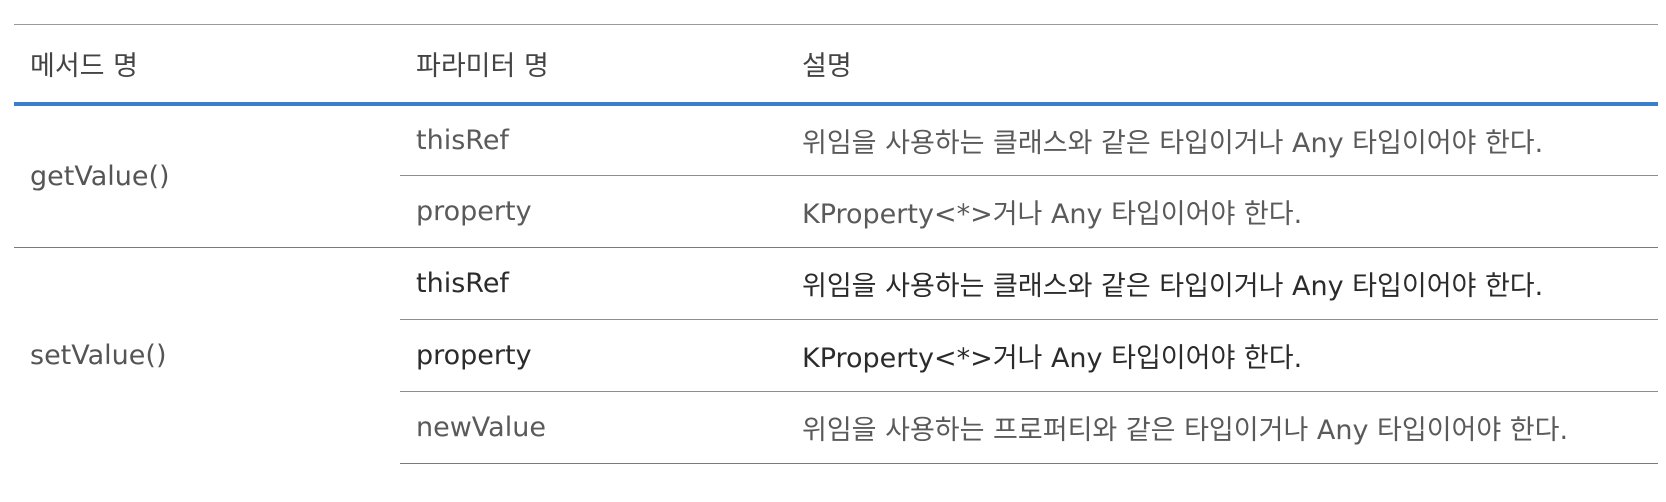 The width and height of the screenshot is (1666, 502). What do you see at coordinates (593, 427) in the screenshot?
I see `param-cell: newValue` at bounding box center [593, 427].